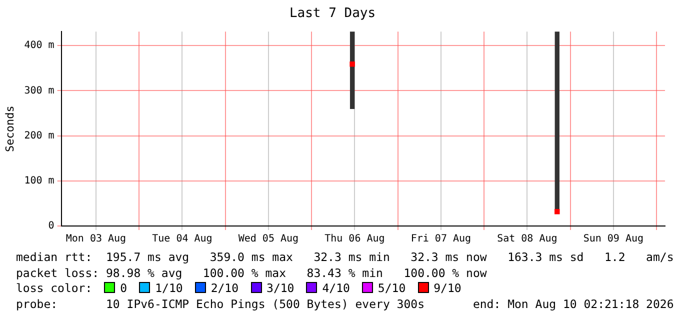 The height and width of the screenshot is (315, 697). What do you see at coordinates (441, 239) in the screenshot?
I see `x-tick-label: Fri 07 Aug` at bounding box center [441, 239].